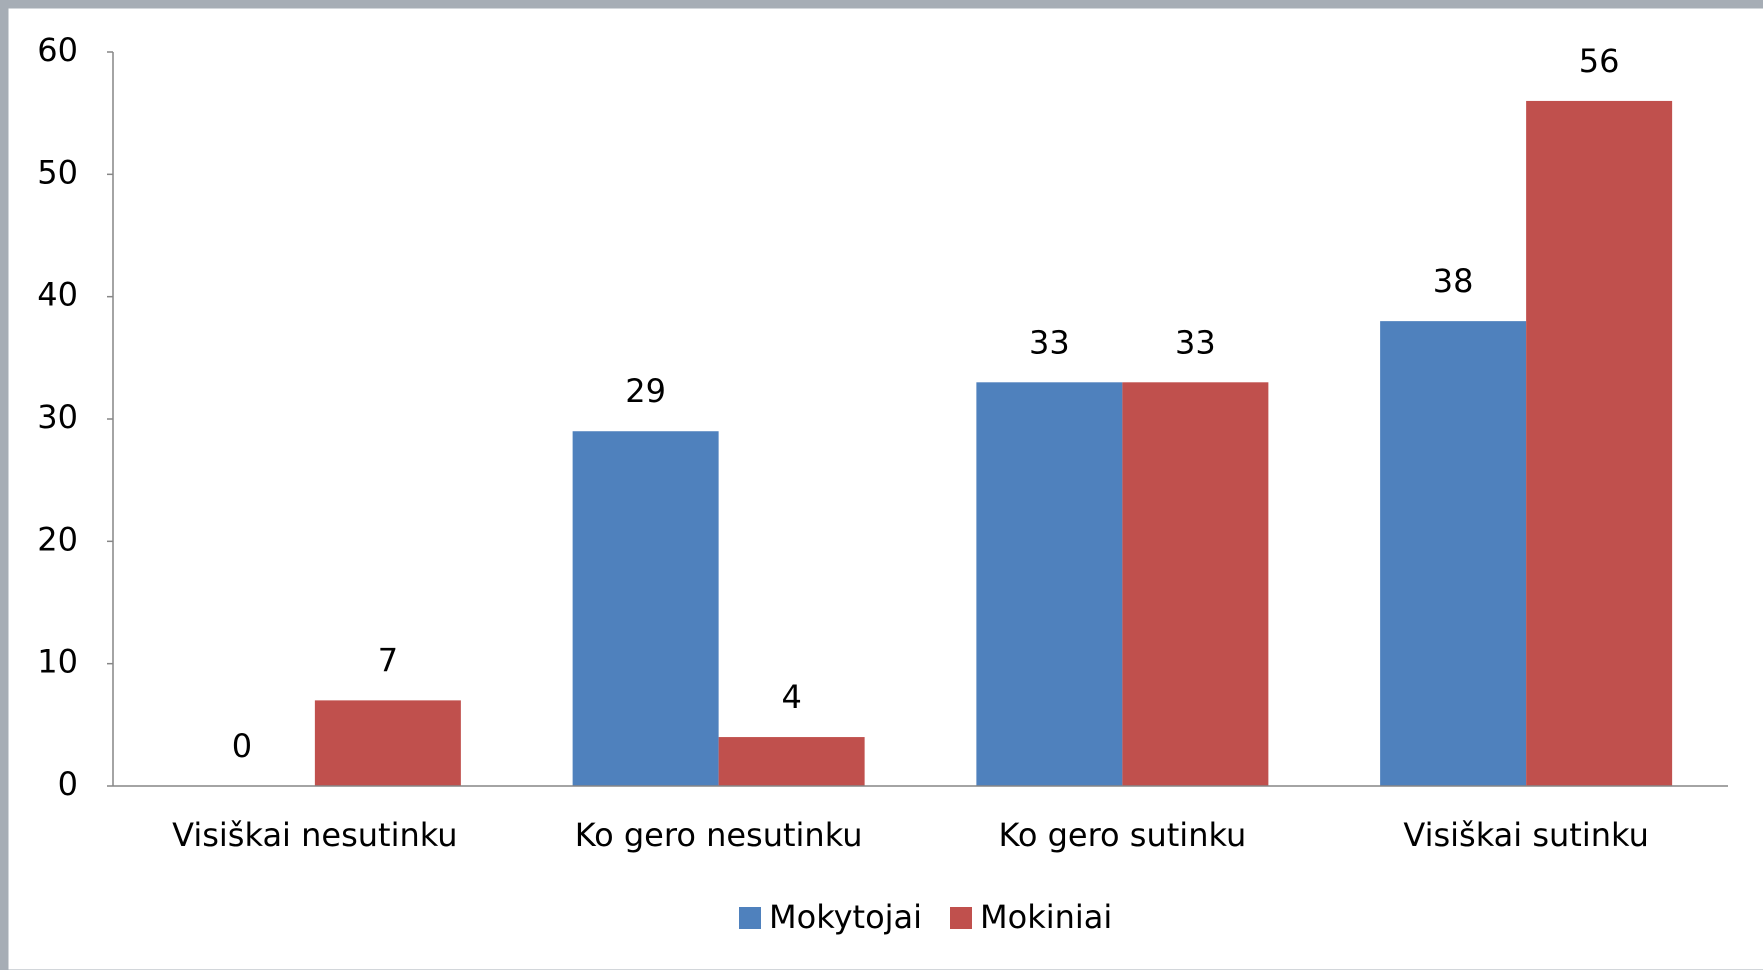 This screenshot has height=970, width=1763. I want to click on x-tick-label: Visiškai sutinku, so click(1525, 835).